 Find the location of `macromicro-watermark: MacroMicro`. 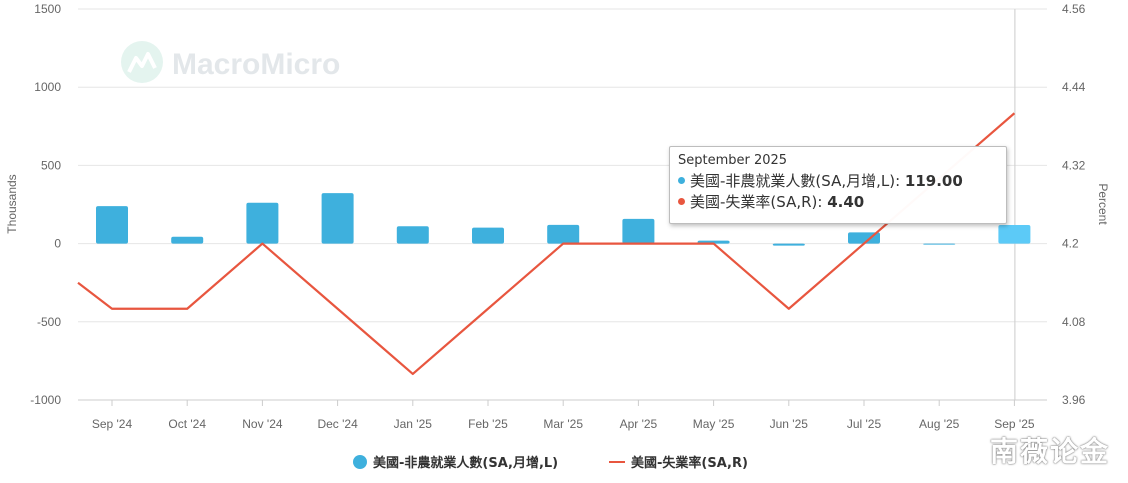

macromicro-watermark: MacroMicro is located at coordinates (230, 62).